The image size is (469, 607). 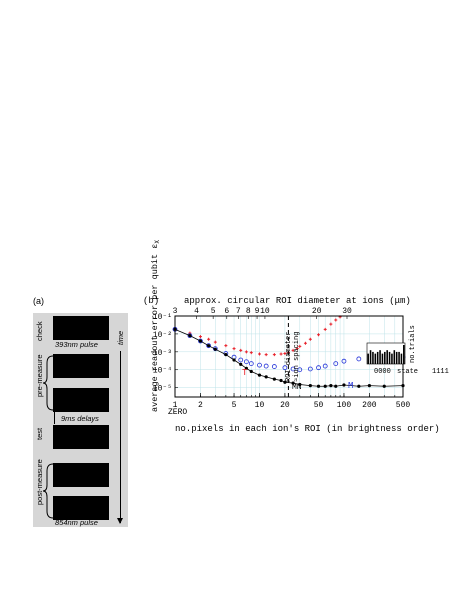 I want to click on y-tick-label: 10⁻², so click(x=162, y=335).